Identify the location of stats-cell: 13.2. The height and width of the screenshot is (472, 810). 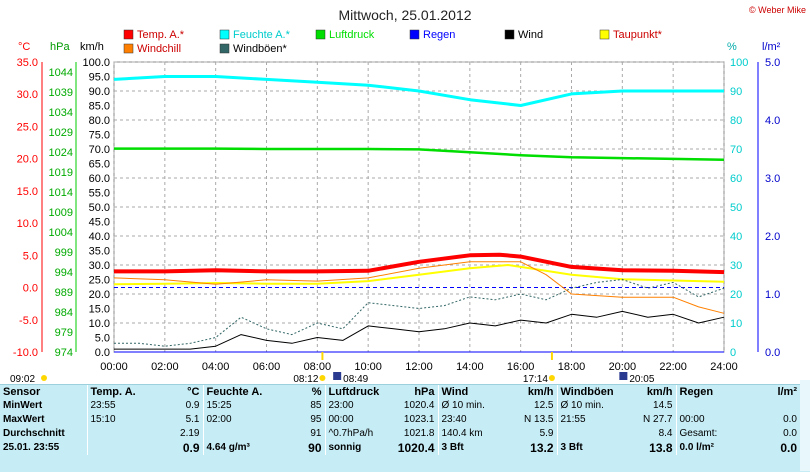
(542, 448).